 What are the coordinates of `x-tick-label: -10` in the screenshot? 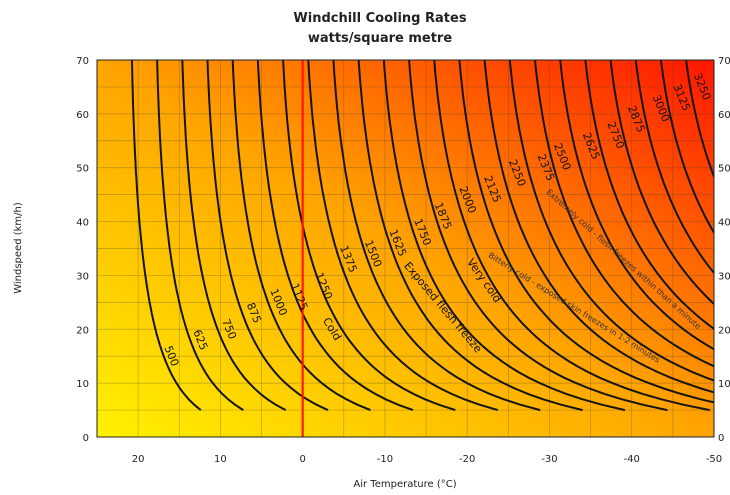 It's located at (385, 459).